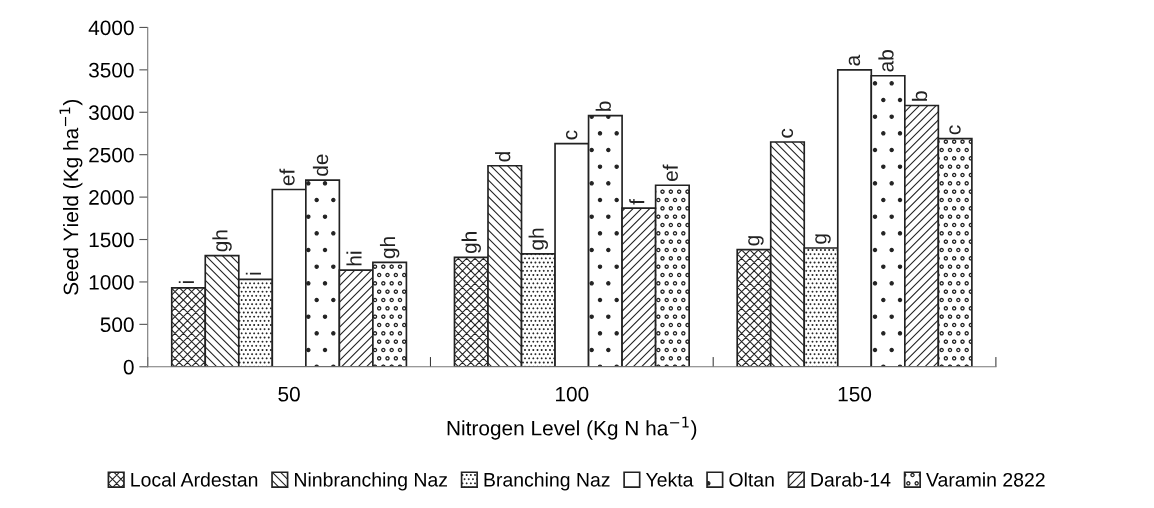 This screenshot has height=508, width=1154. Describe the element at coordinates (547, 481) in the screenshot. I see `legend-label: Branching Naz` at that location.